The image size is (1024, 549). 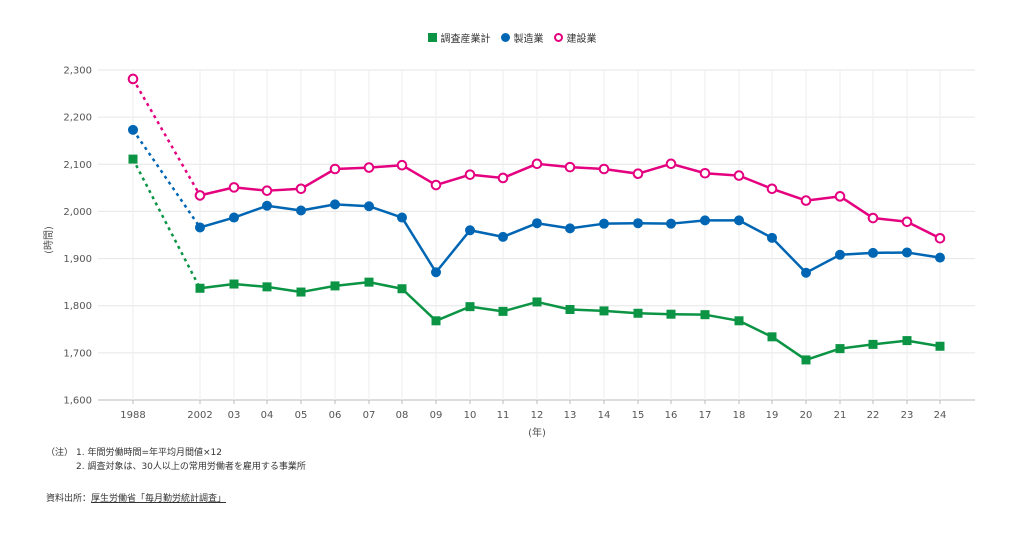 What do you see at coordinates (301, 415) in the screenshot?
I see `x-tick-label: 05` at bounding box center [301, 415].